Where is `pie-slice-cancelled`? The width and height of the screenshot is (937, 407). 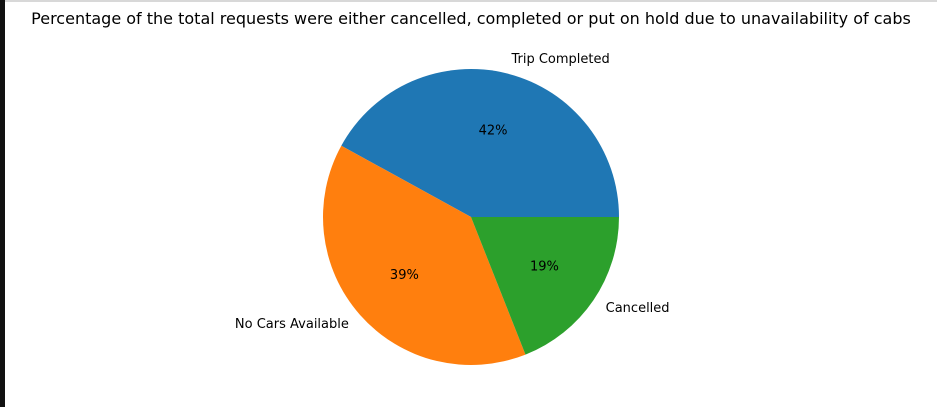 pie-slice-cancelled is located at coordinates (545, 286).